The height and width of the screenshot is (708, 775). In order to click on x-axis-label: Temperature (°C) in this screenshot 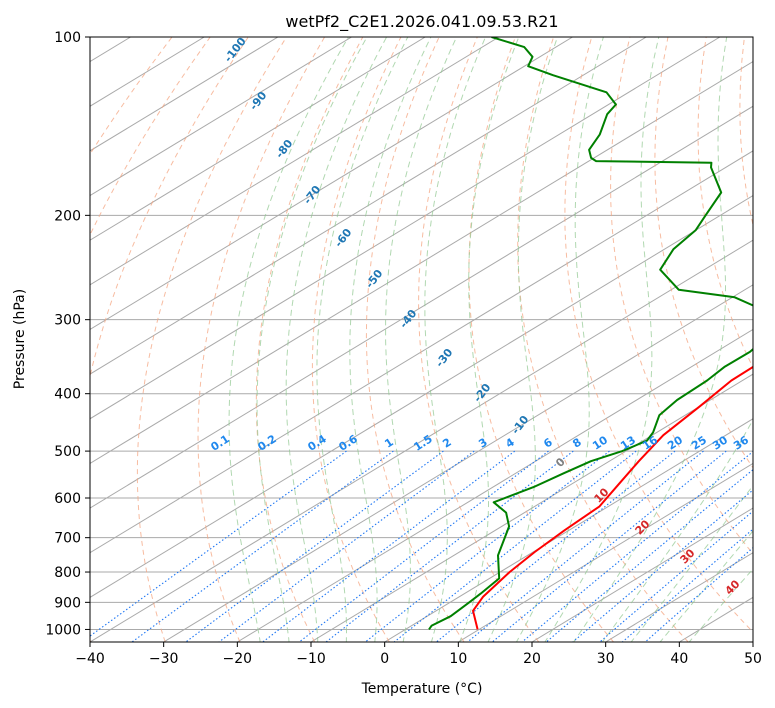, I will do `click(422, 689)`.